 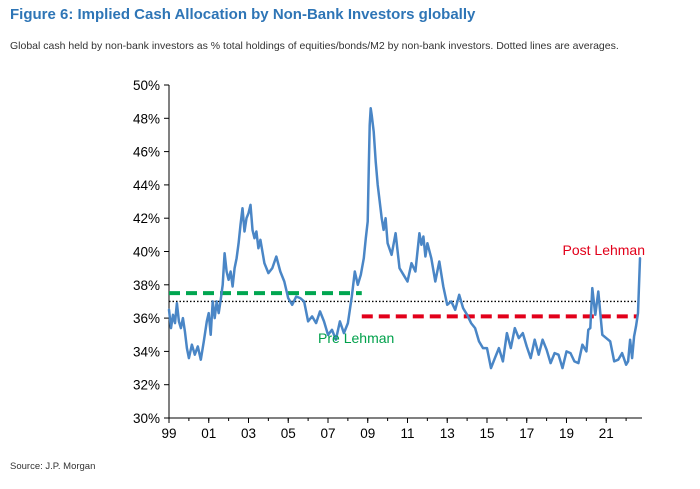 I want to click on x-tick-label: 21, so click(x=606, y=433).